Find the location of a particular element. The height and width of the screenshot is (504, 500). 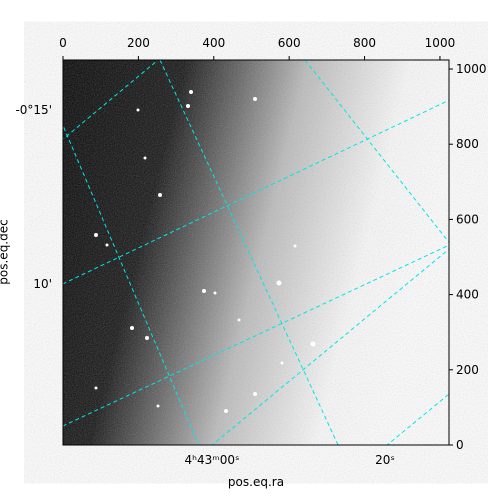

x-tick-label: 200 is located at coordinates (138, 43).